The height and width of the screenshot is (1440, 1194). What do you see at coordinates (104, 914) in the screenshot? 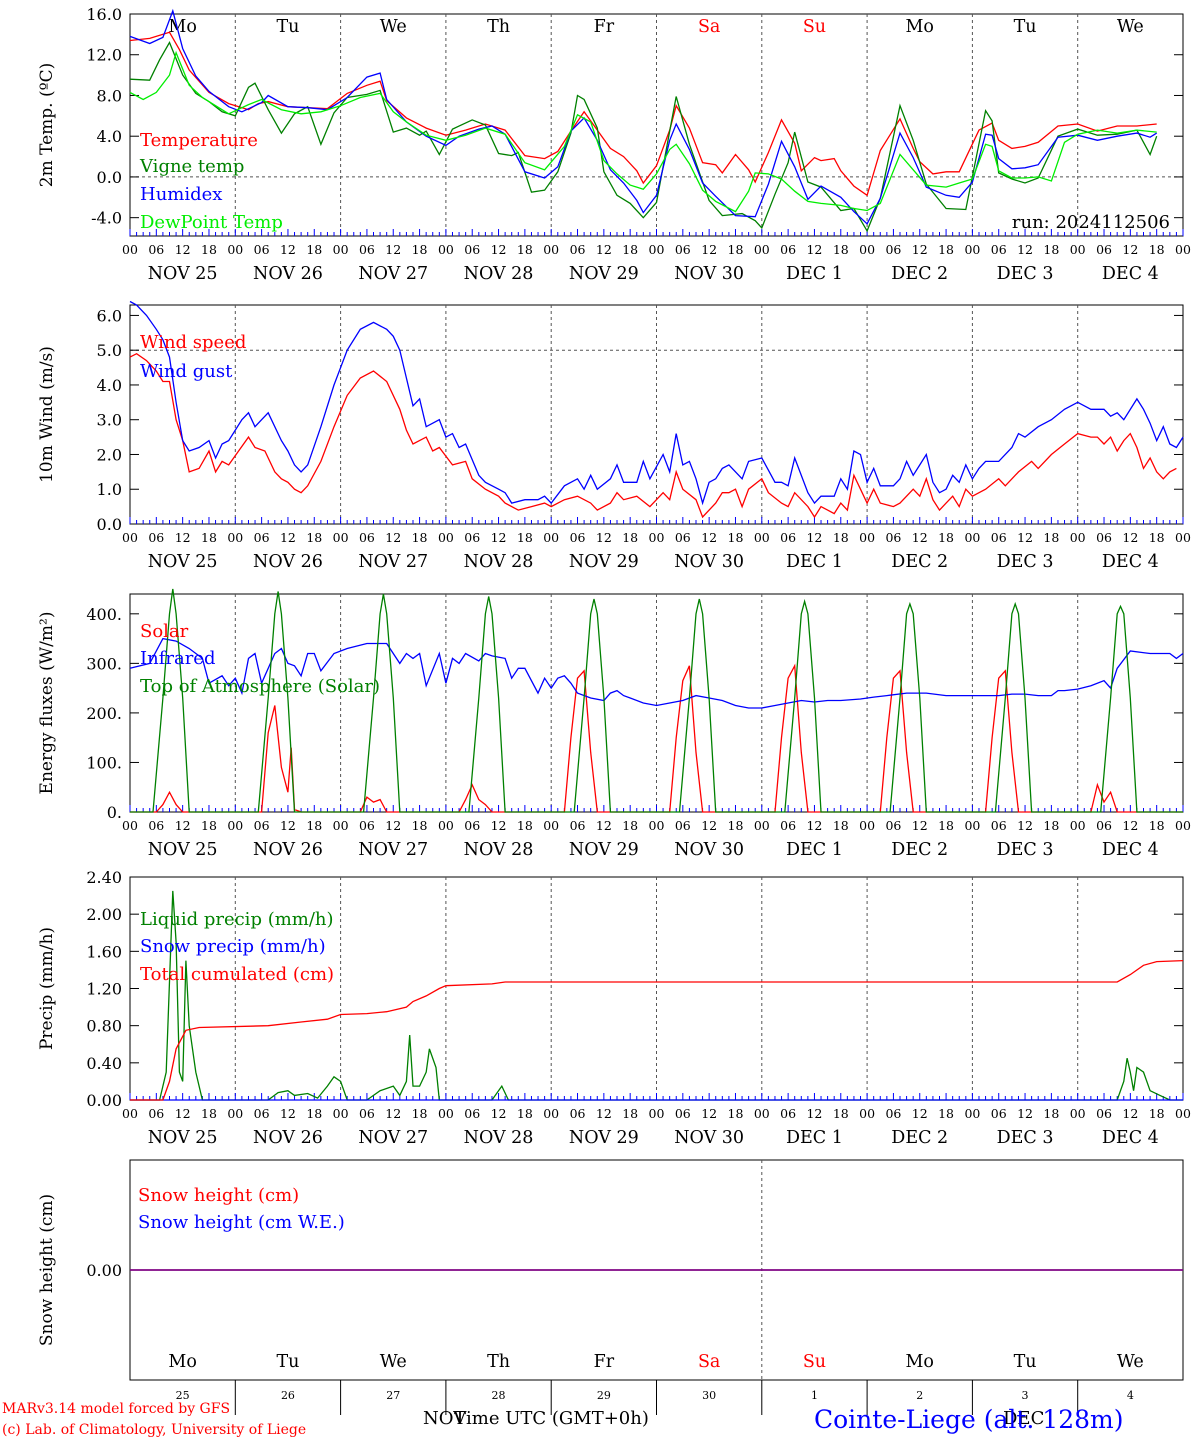
I see `y-tick-label: 2.00` at bounding box center [104, 914].